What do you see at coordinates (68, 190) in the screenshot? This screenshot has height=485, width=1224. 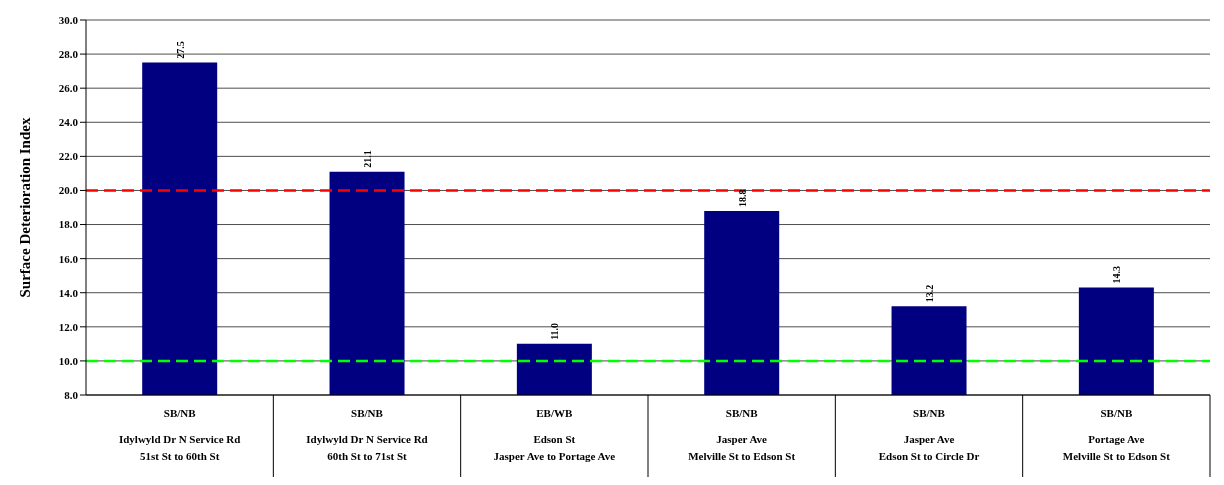 I see `y-tick-label: 20.0` at bounding box center [68, 190].